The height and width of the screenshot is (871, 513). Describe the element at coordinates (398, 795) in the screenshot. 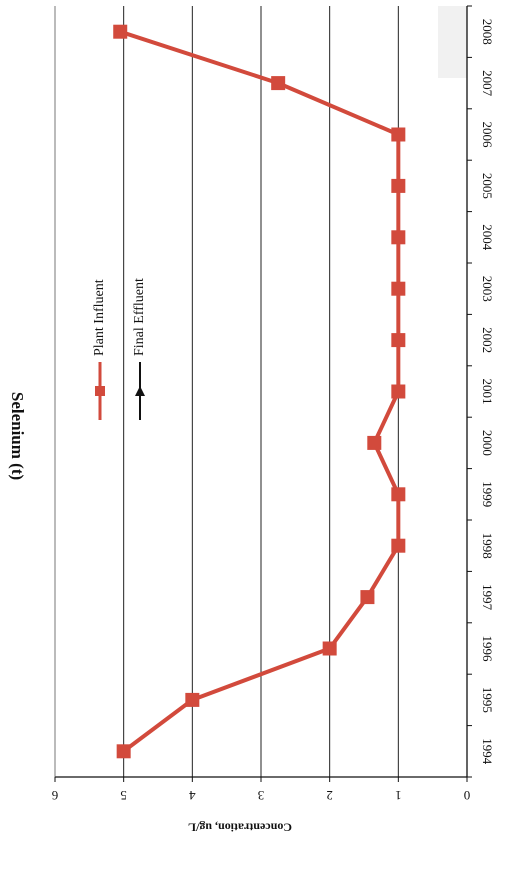

I see `y-tick-label: 1` at that location.